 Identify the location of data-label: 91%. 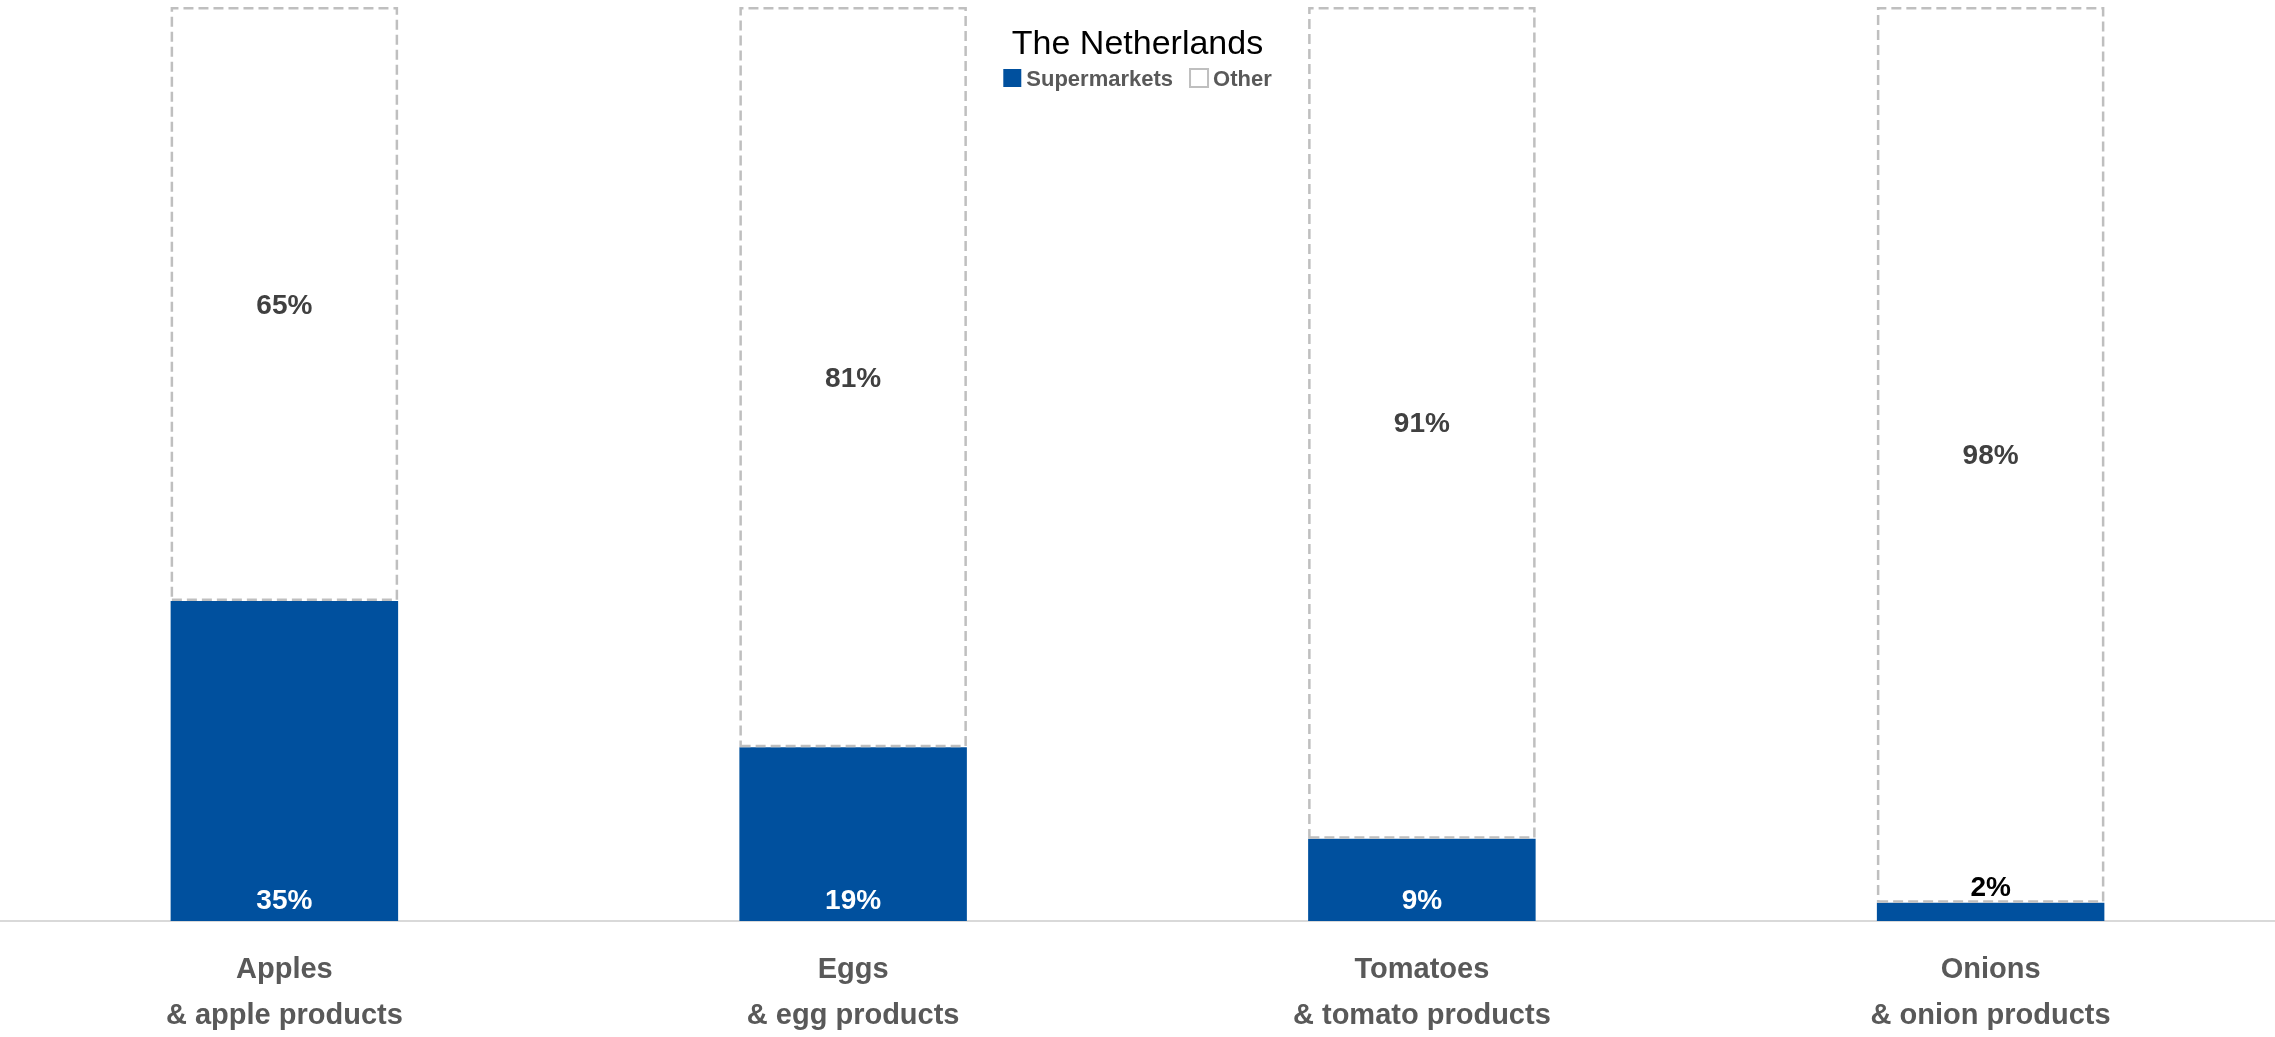
(1421, 423).